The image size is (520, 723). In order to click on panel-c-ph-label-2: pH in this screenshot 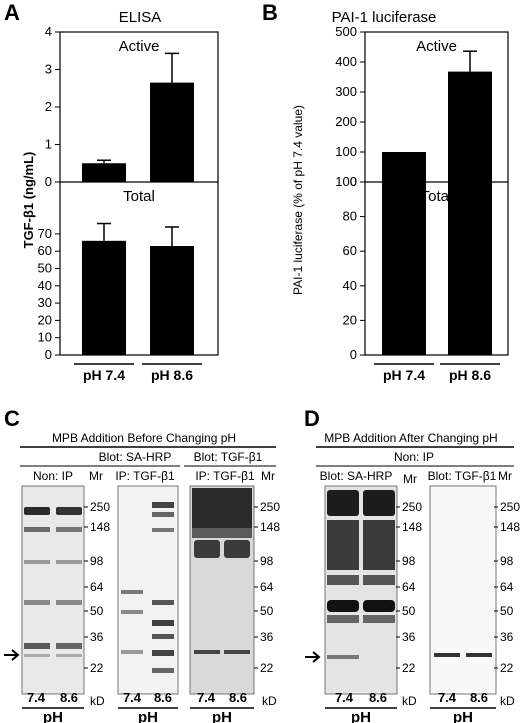, I will do `click(148, 716)`.